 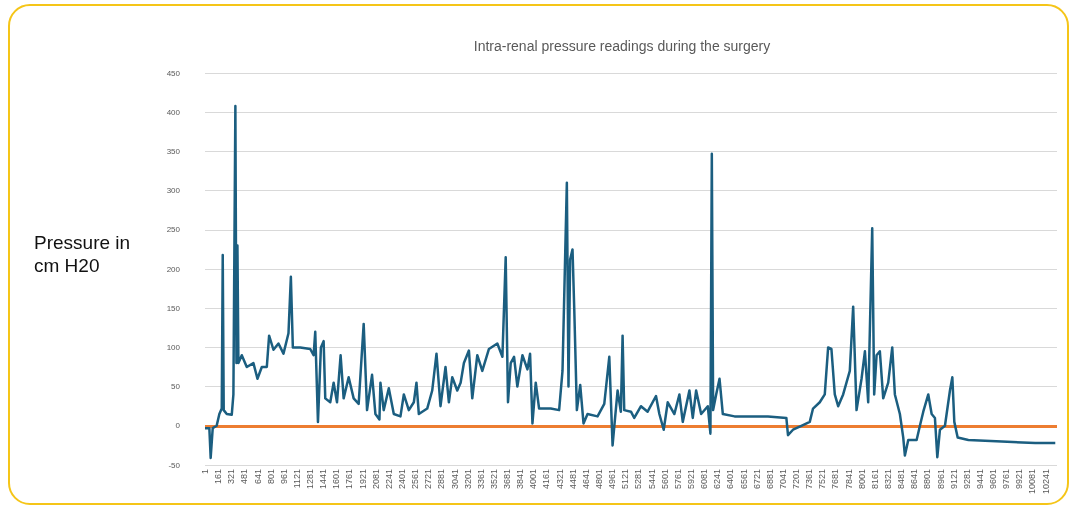 What do you see at coordinates (638, 479) in the screenshot?
I see `x-tick-label: 5281` at bounding box center [638, 479].